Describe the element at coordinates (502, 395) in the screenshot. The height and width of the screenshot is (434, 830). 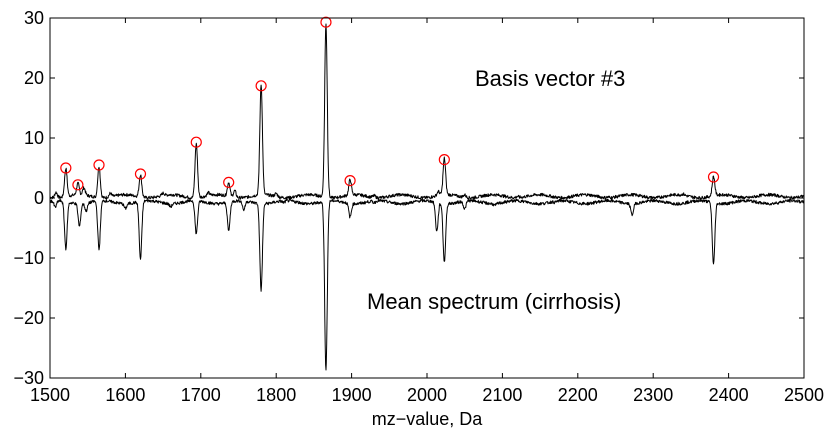
I see `x-tick-label: 2100` at that location.